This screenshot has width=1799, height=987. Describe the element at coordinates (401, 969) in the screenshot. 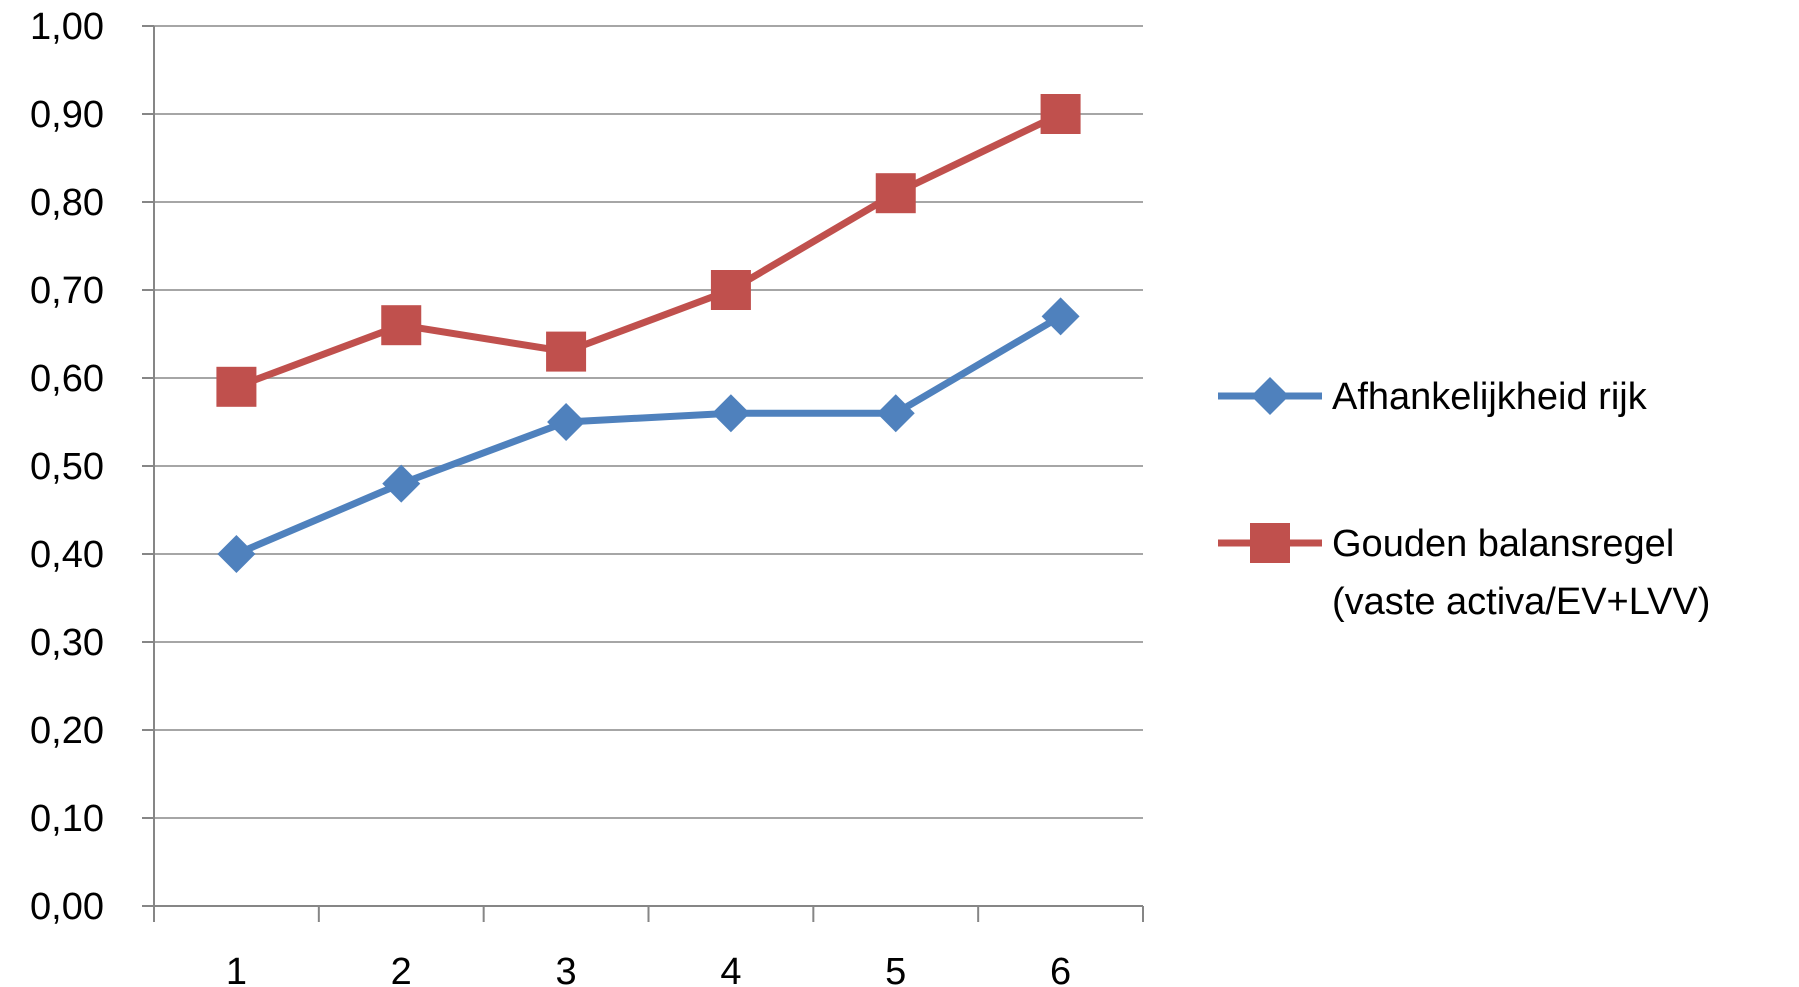

I see `x-tick-label: 2` at that location.